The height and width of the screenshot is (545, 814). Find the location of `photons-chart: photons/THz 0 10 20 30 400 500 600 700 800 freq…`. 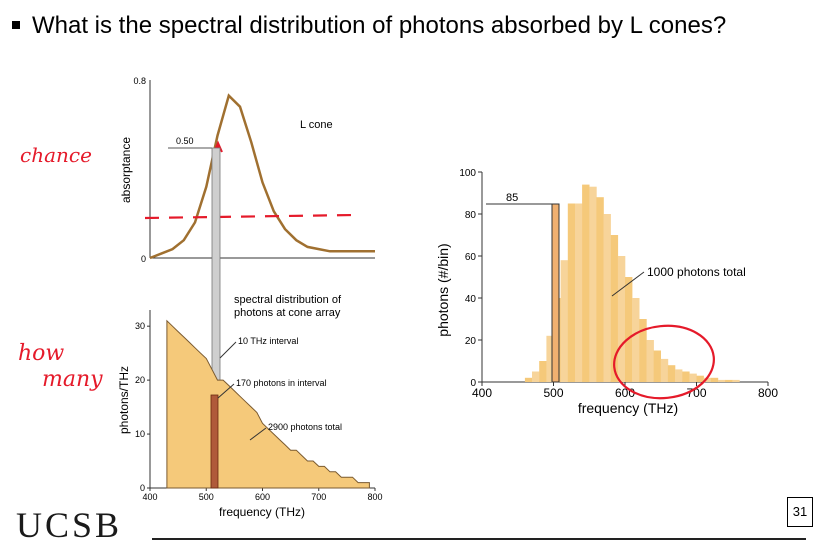

photons-chart: photons/THz 0 10 20 30 400 500 600 700 800 freq… is located at coordinates (250, 406).